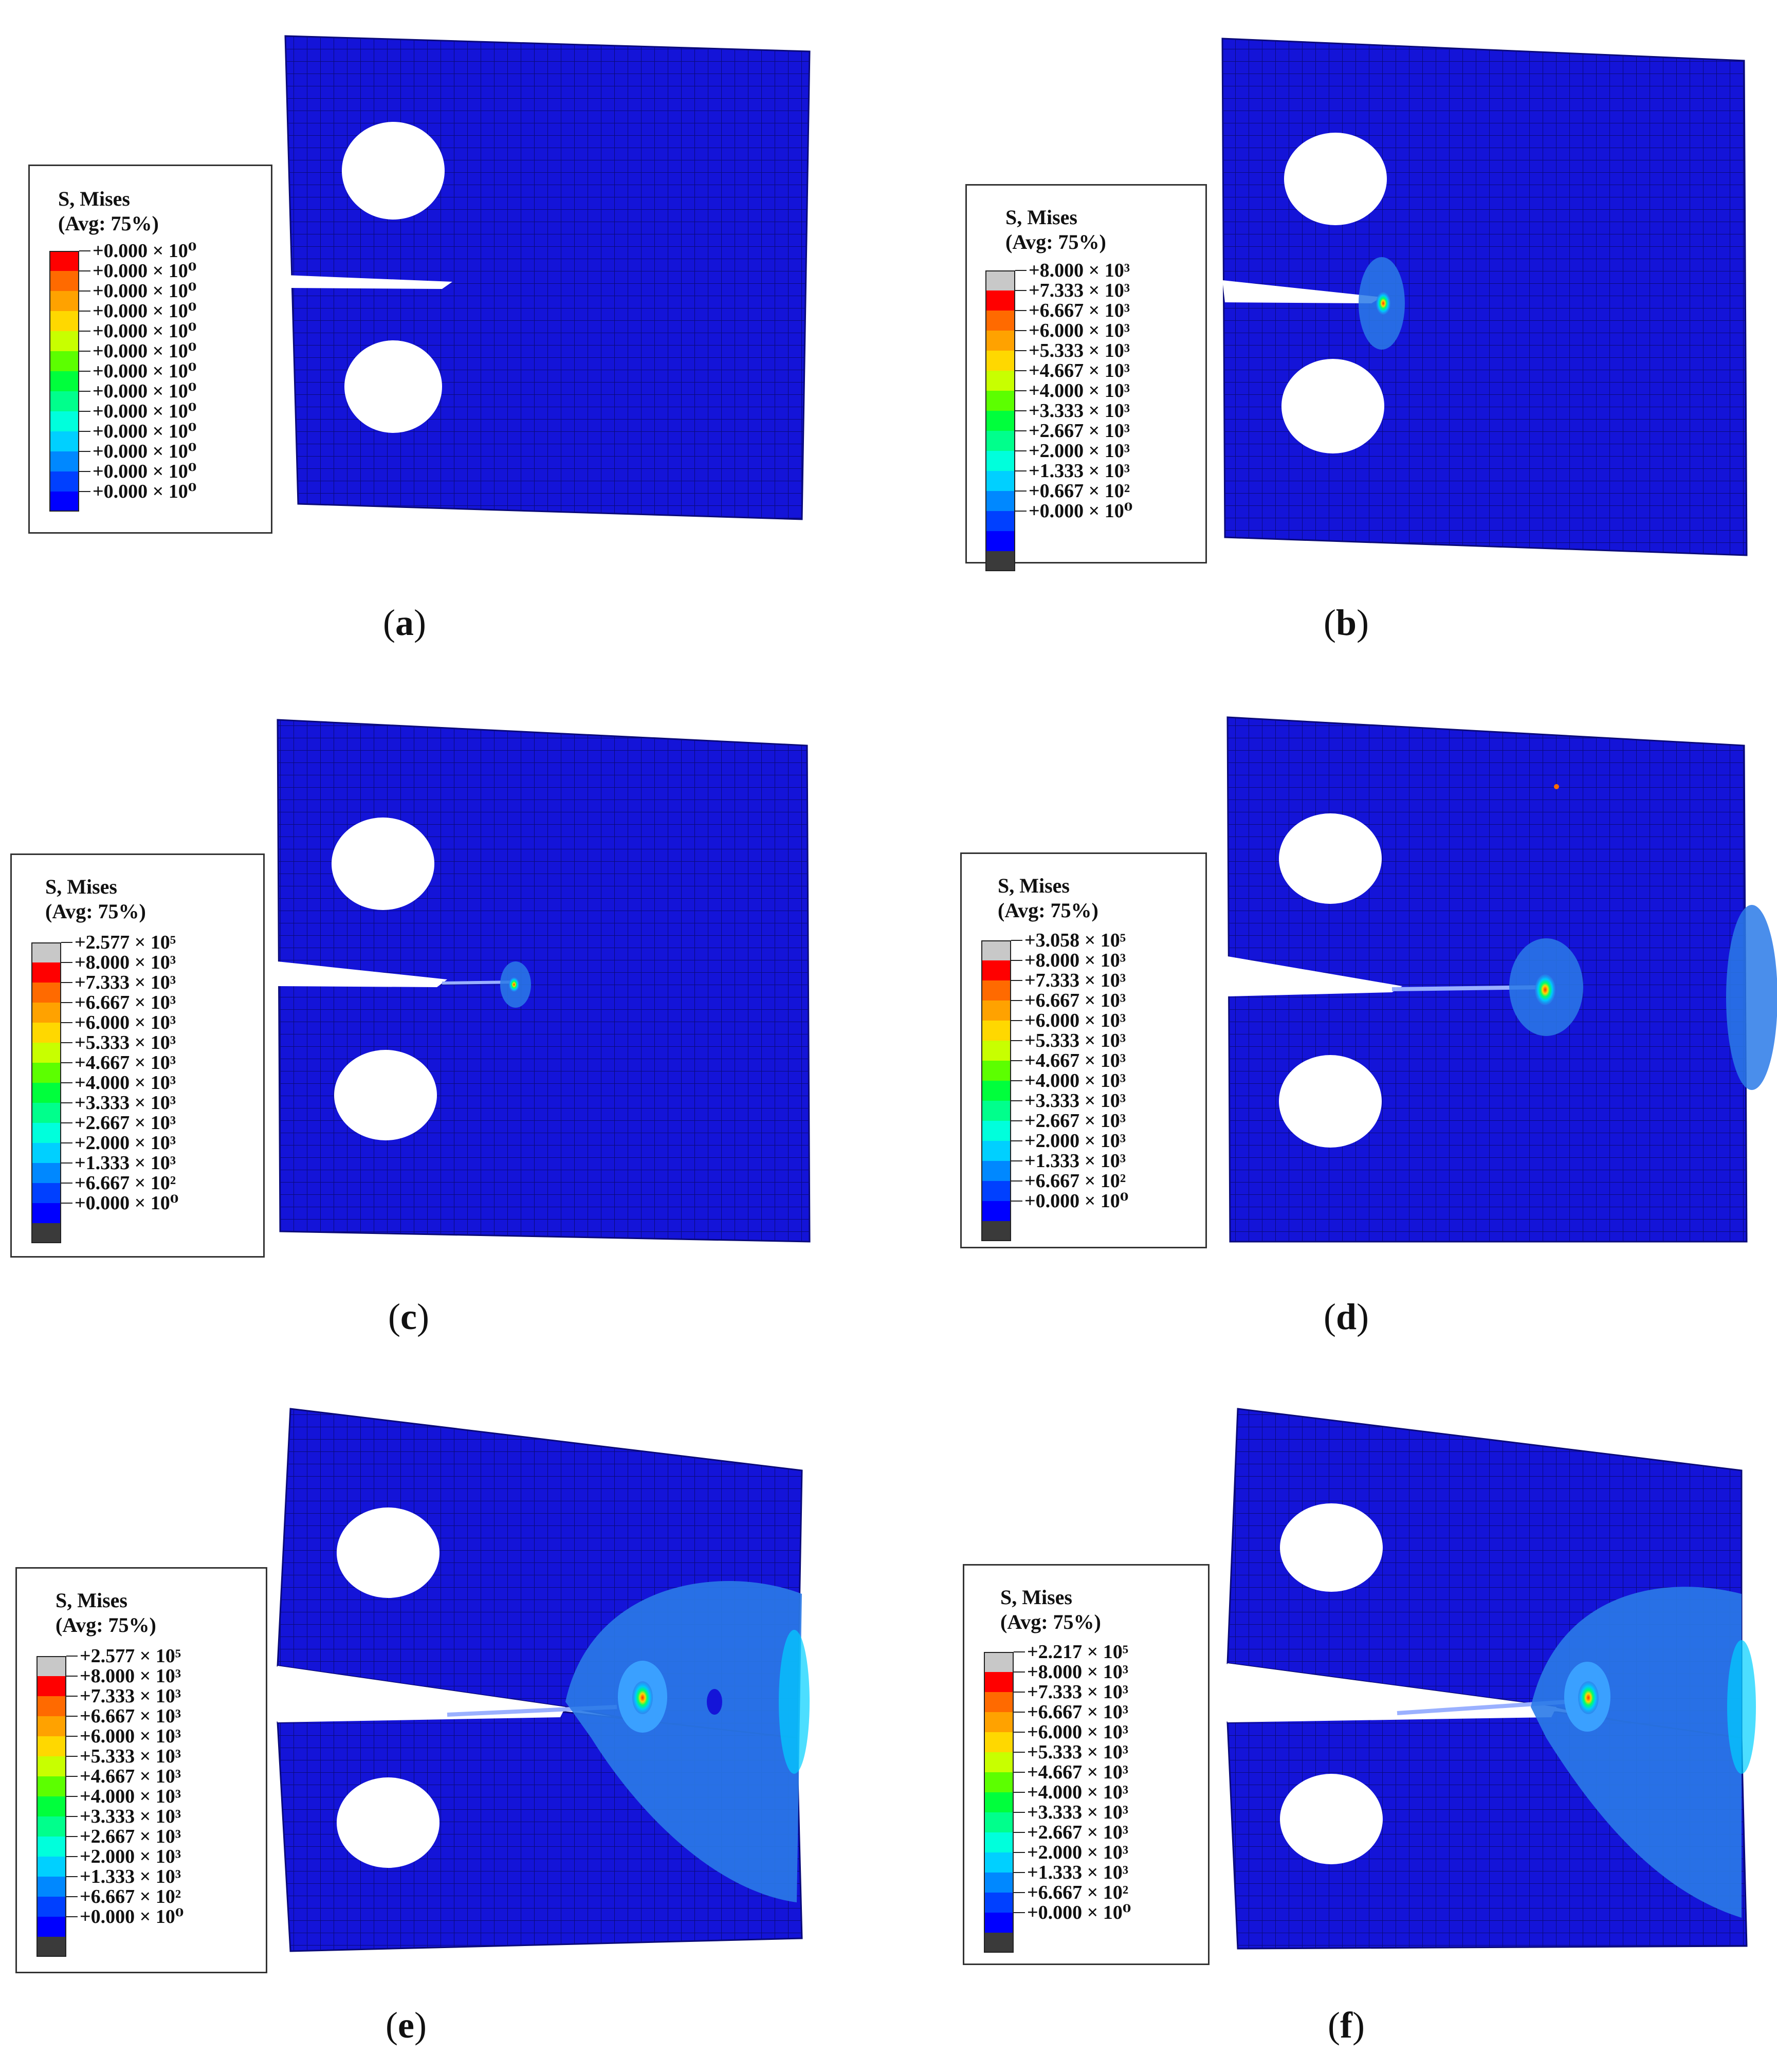 The height and width of the screenshot is (2072, 1777). What do you see at coordinates (1075, 1181) in the screenshot?
I see `legend-value: +6.667 × 10²` at bounding box center [1075, 1181].